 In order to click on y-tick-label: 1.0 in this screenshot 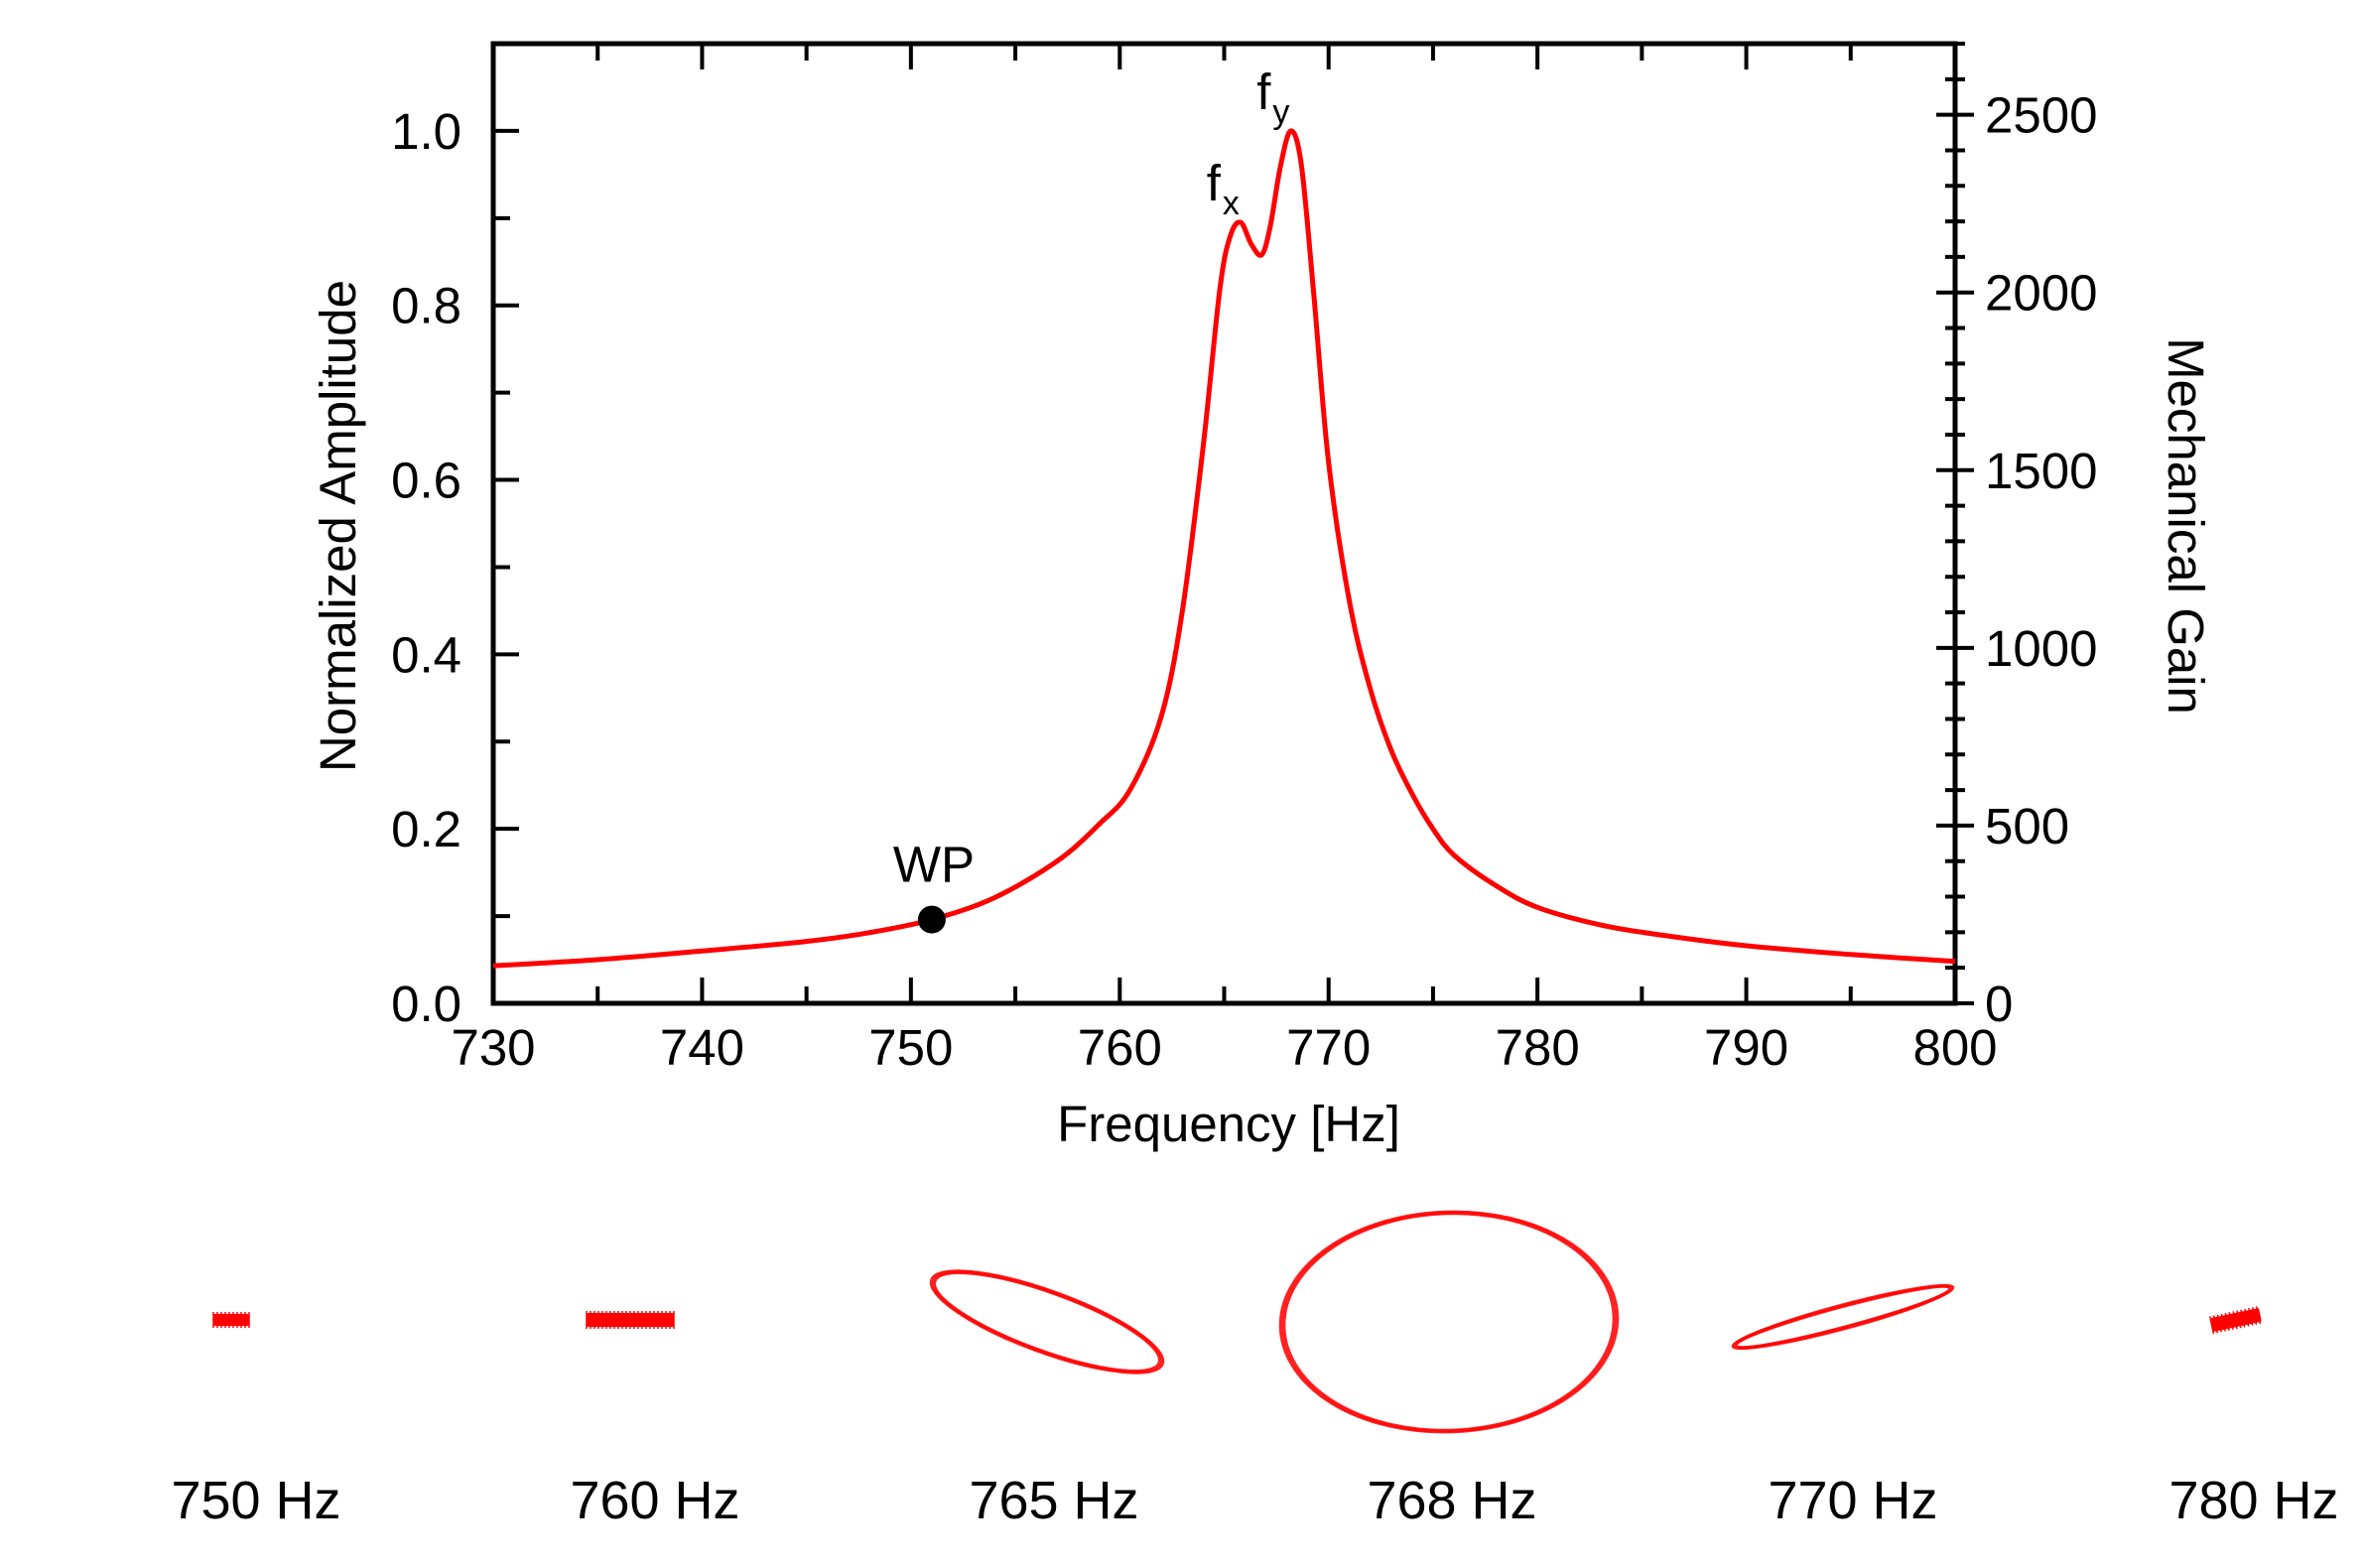, I will do `click(426, 131)`.